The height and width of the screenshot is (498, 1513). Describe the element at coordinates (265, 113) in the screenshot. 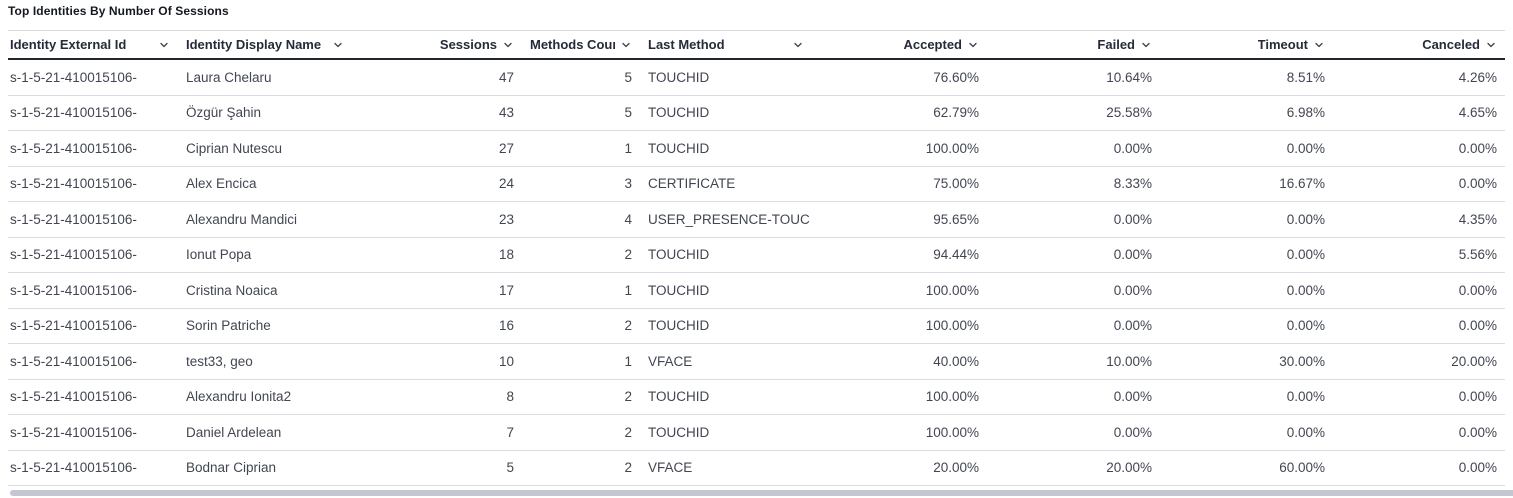

I see `cell-identity-display-name: Özgür Şahin` at that location.